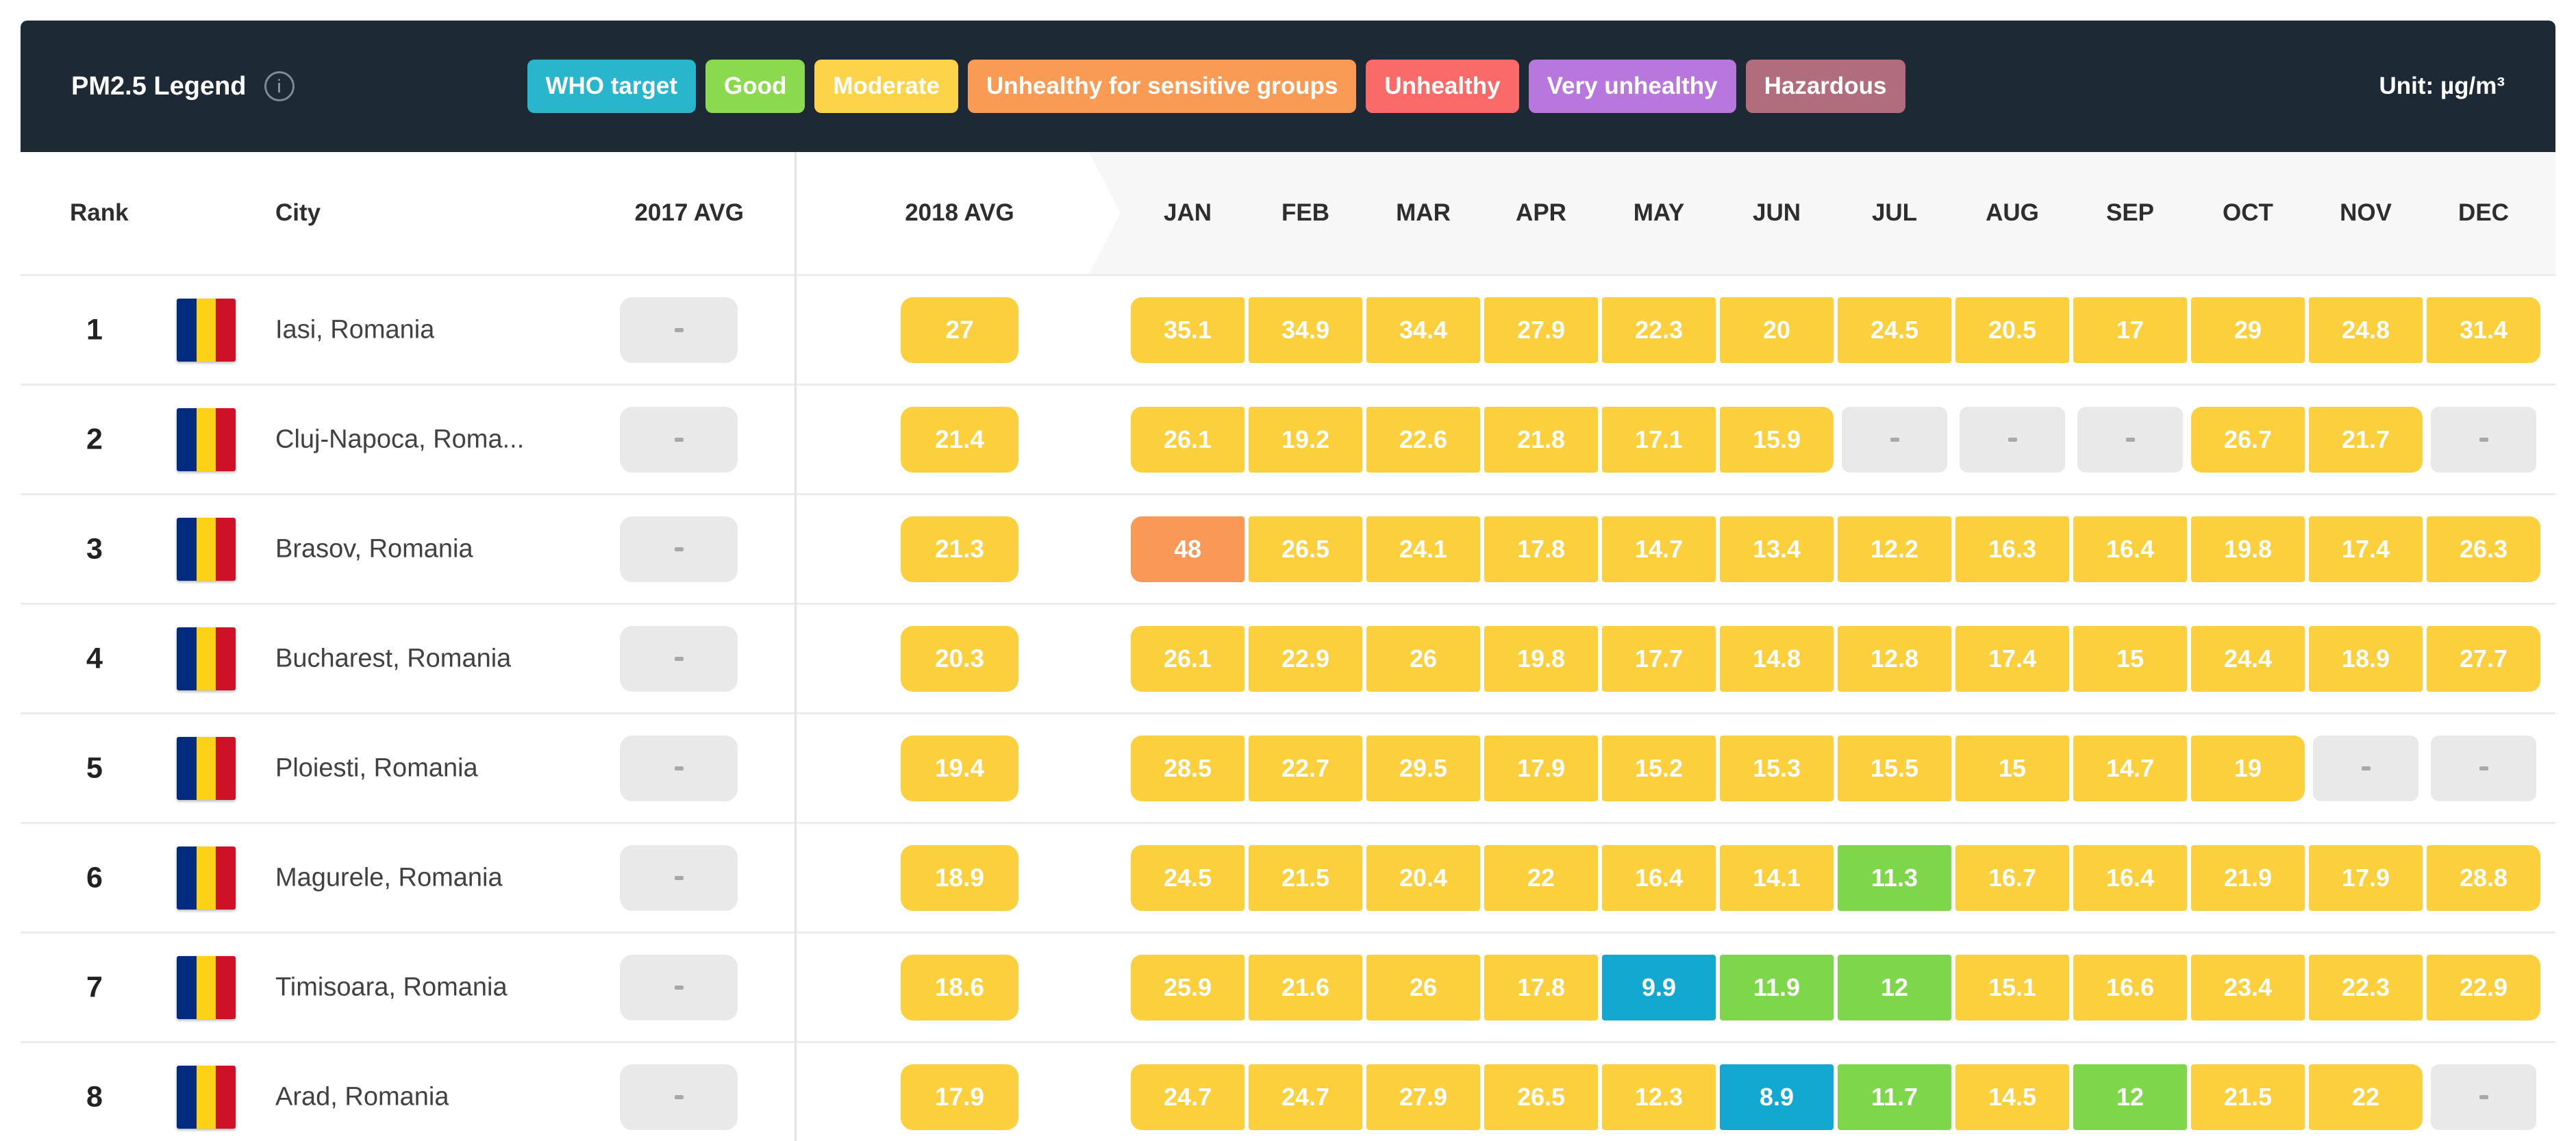 The height and width of the screenshot is (1141, 2576). Describe the element at coordinates (1162, 86) in the screenshot. I see `legend-badge: Unhealthy for sensitive groups` at that location.